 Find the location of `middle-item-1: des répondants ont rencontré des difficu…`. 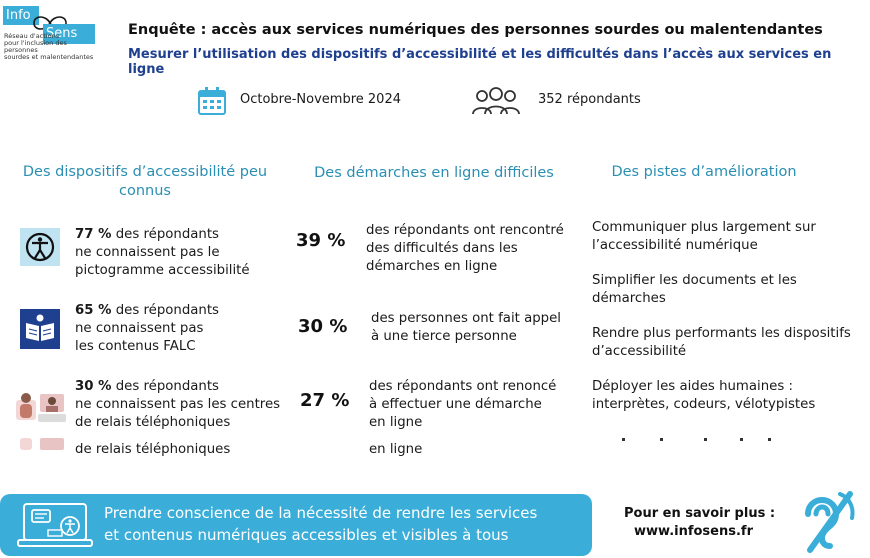

middle-item-1: des répondants ont rencontré des difficu… is located at coordinates (465, 249).